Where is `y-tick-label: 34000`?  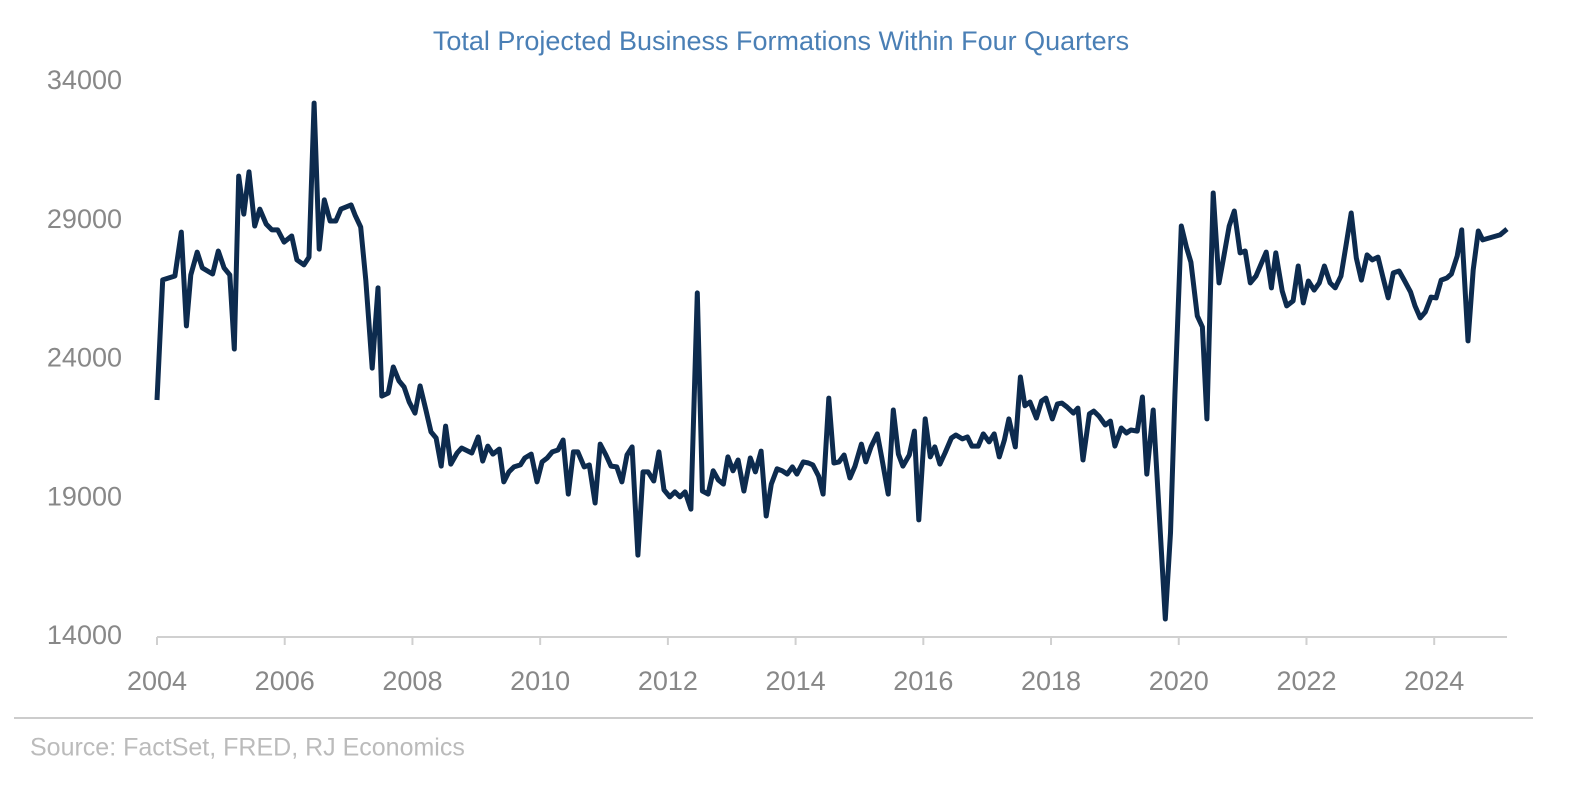 y-tick-label: 34000 is located at coordinates (84, 80).